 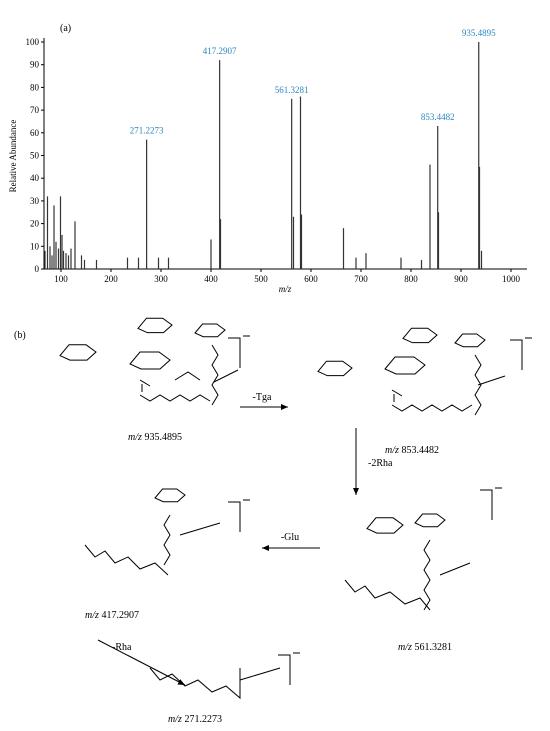 What do you see at coordinates (13, 156) in the screenshot?
I see `y-axis-label: Relative Abundance` at bounding box center [13, 156].